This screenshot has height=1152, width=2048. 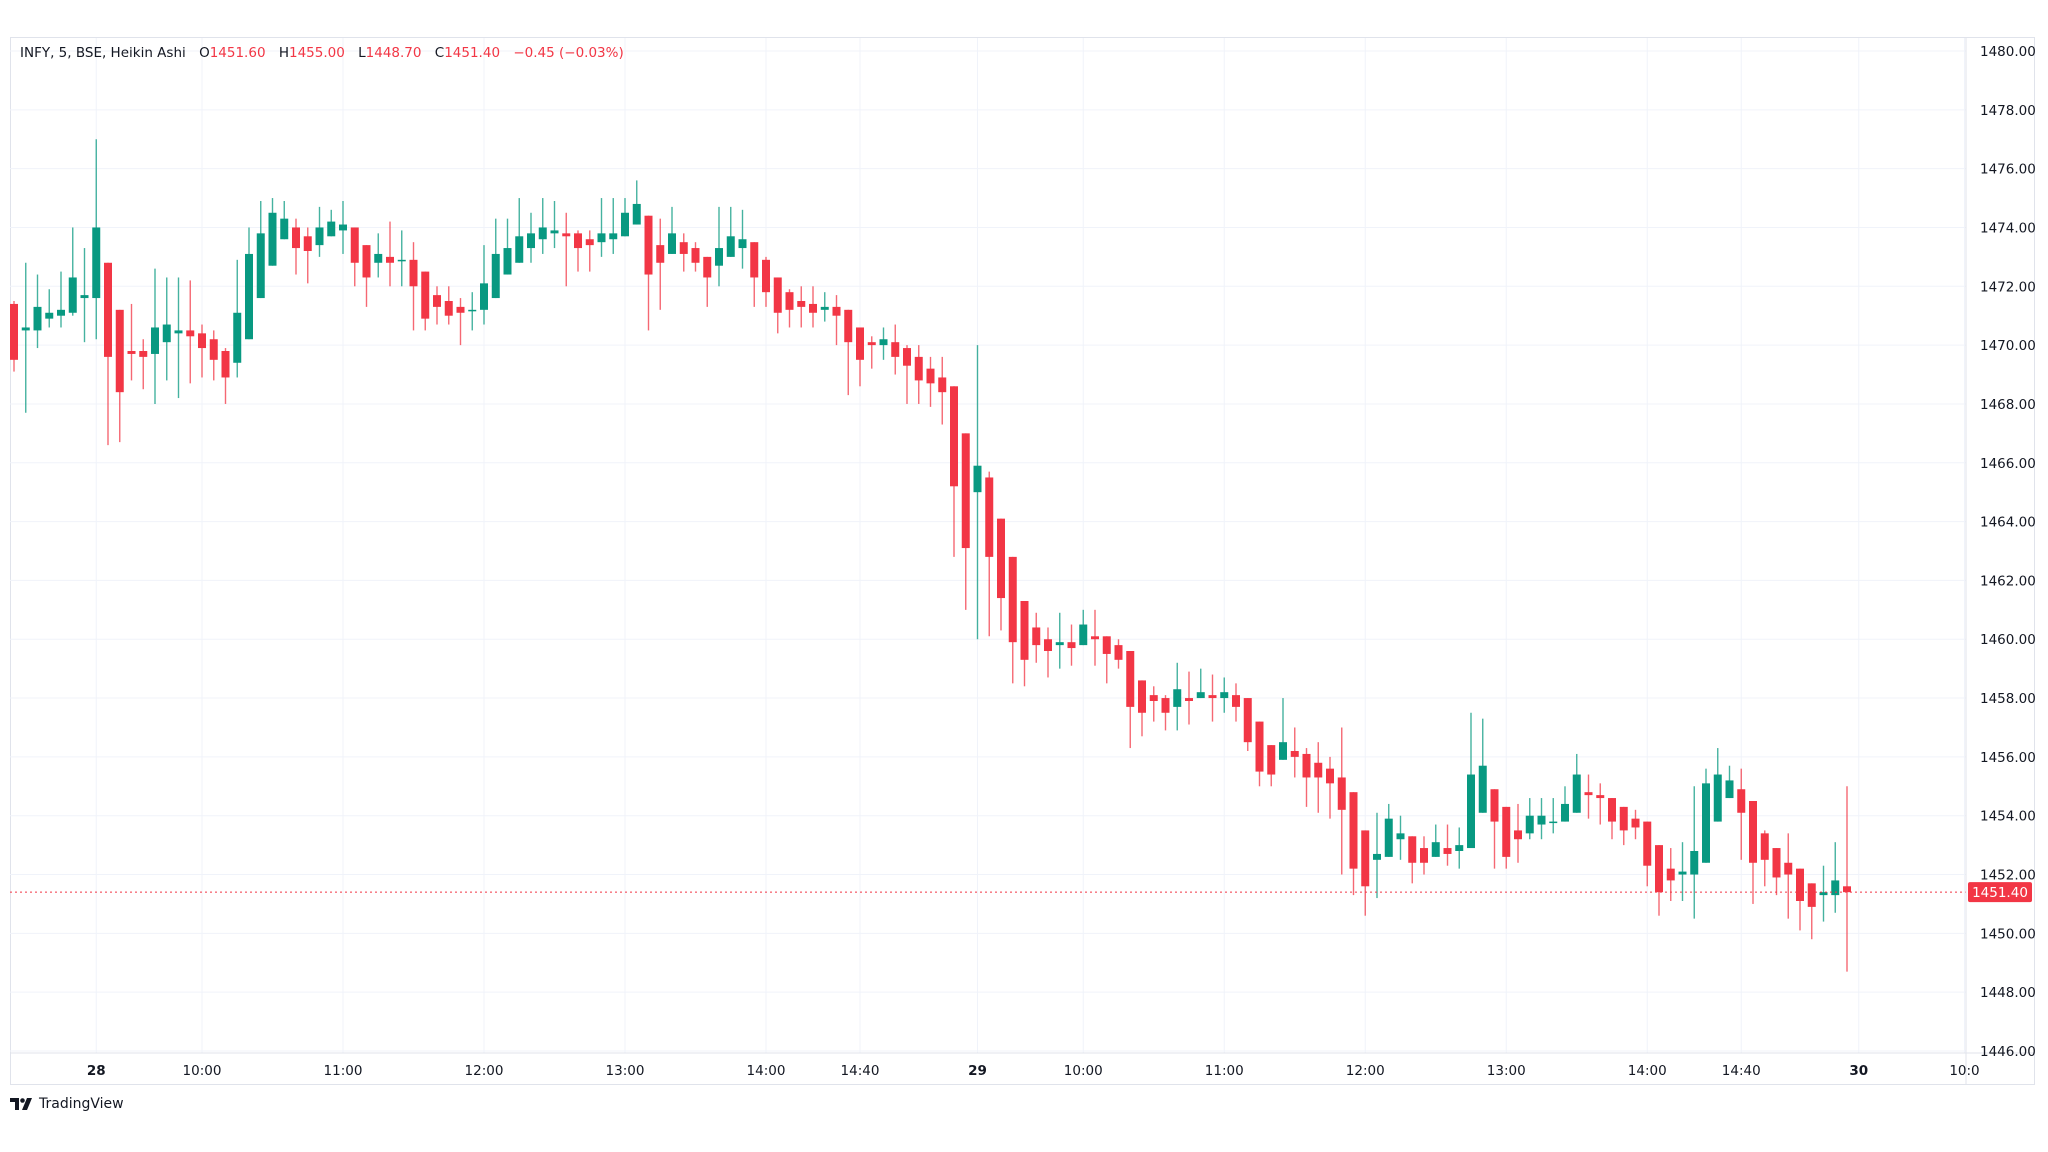 What do you see at coordinates (1964, 1071) in the screenshot?
I see `time-tick-label: 10:0` at bounding box center [1964, 1071].